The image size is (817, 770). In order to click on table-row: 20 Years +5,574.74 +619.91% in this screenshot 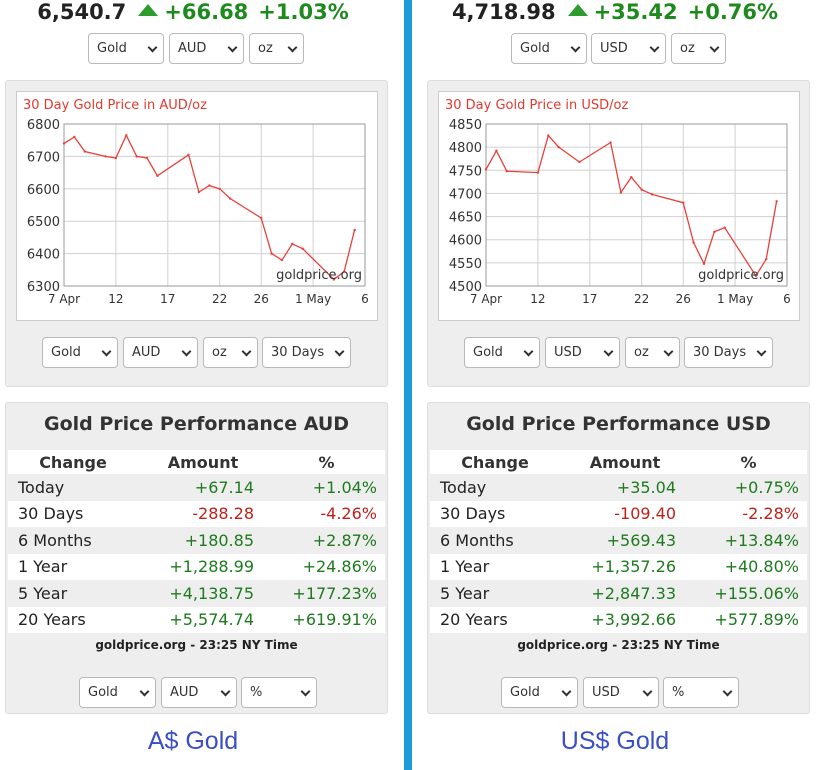, I will do `click(196, 619)`.